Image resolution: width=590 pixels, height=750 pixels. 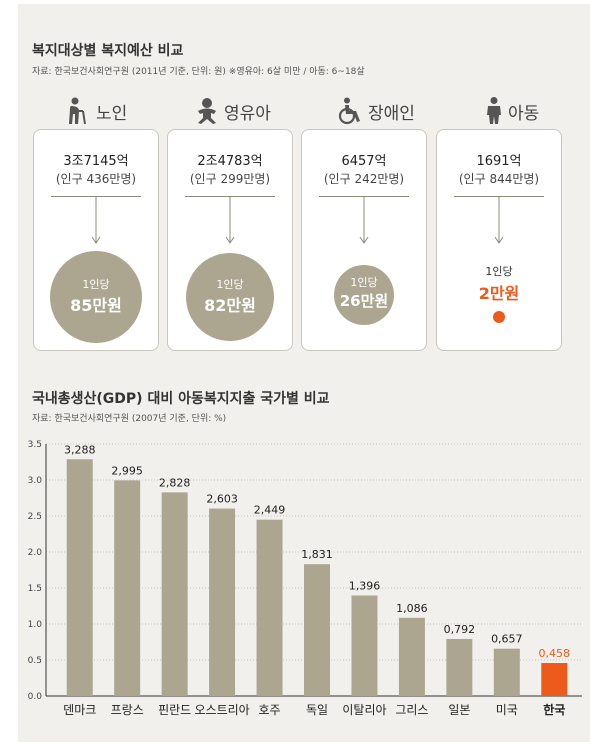 What do you see at coordinates (499, 179) in the screenshot?
I see `population: (인구 844만명)` at bounding box center [499, 179].